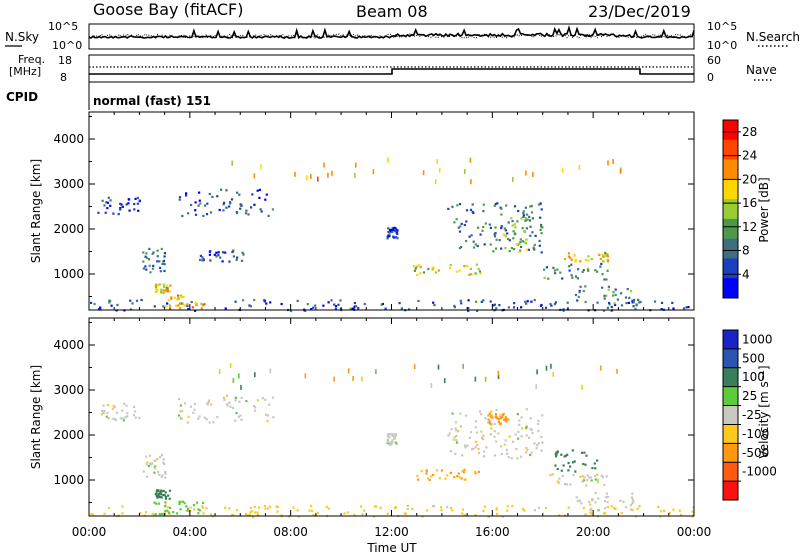  What do you see at coordinates (68, 184) in the screenshot?
I see `y-tick-label: 3000` at bounding box center [68, 184].